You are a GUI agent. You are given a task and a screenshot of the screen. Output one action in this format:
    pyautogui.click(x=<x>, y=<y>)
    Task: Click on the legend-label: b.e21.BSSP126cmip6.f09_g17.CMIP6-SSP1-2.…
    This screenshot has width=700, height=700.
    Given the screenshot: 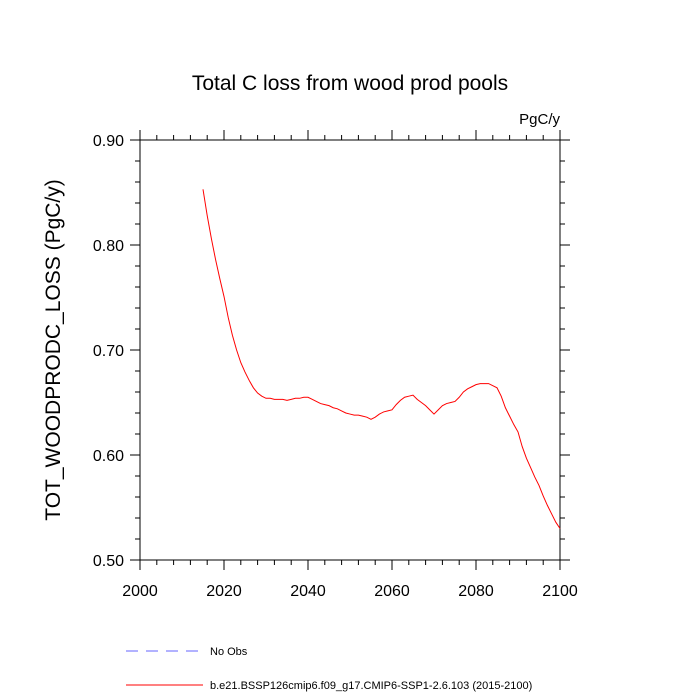 What is the action you would take?
    pyautogui.click(x=371, y=686)
    